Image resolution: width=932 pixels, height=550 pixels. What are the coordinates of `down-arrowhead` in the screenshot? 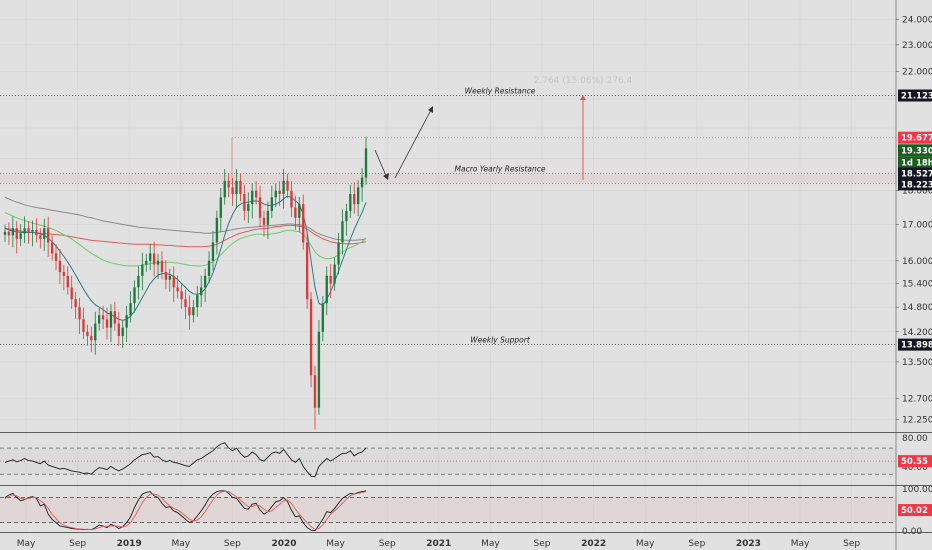 It's located at (386, 176).